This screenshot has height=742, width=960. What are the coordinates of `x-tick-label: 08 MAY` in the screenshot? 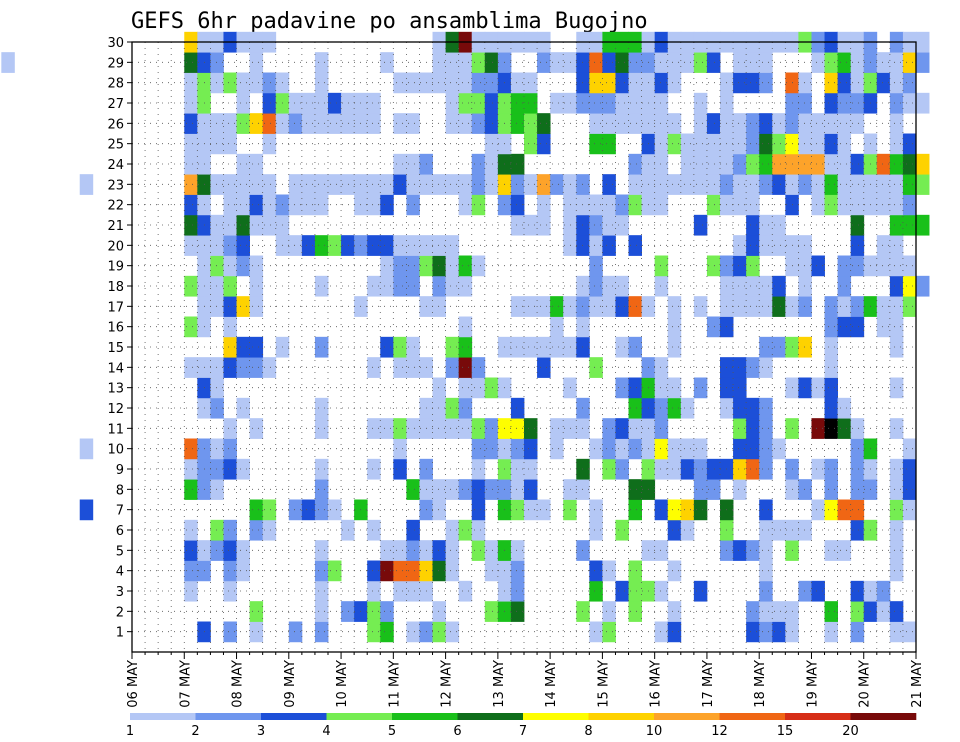 It's located at (238, 684).